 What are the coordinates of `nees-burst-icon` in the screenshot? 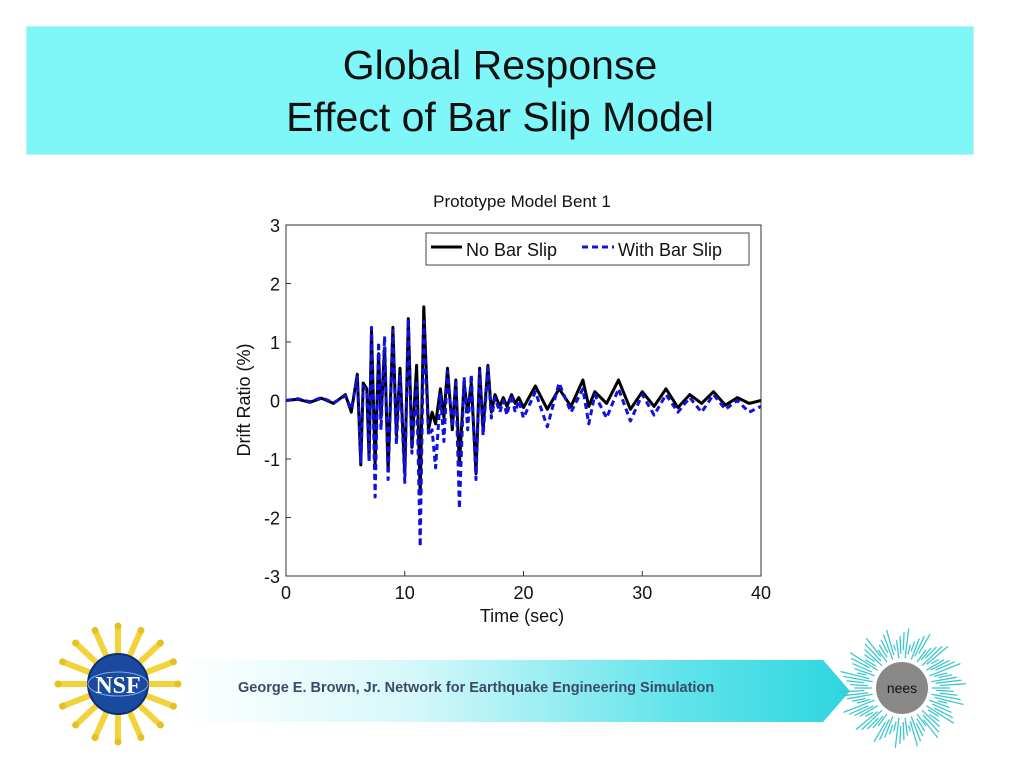 It's located at (902, 688).